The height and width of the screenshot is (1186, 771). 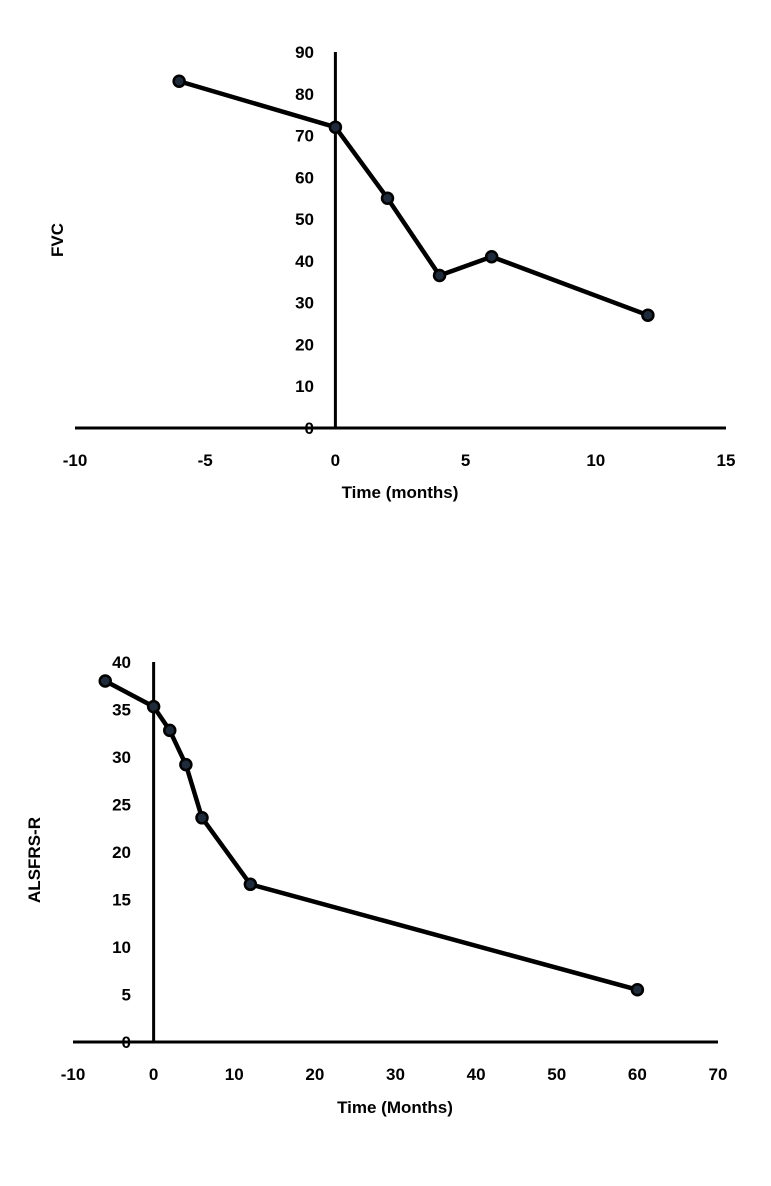 I want to click on x-tick-label: 30, so click(x=395, y=1074).